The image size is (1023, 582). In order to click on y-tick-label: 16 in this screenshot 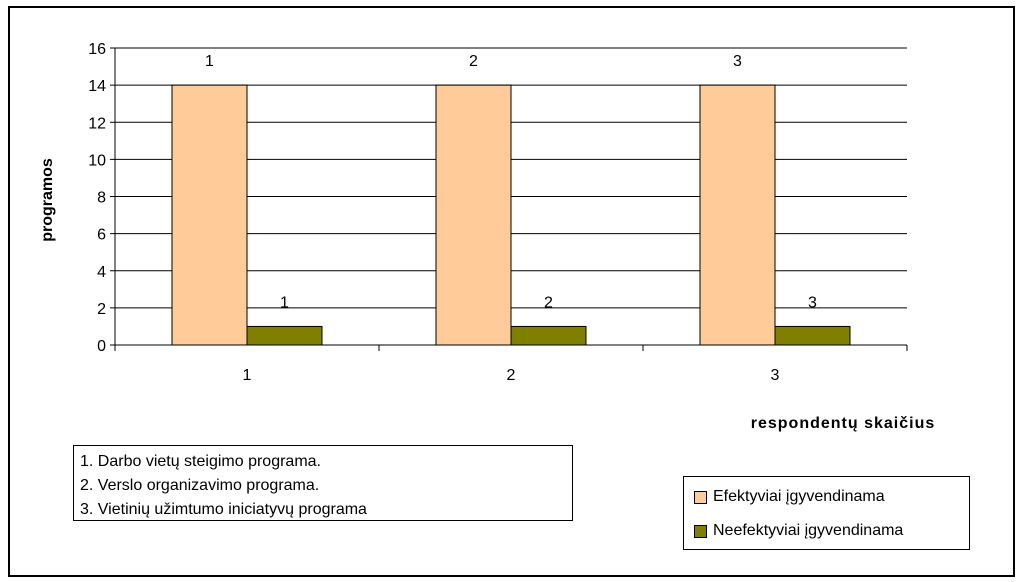, I will do `click(97, 49)`.